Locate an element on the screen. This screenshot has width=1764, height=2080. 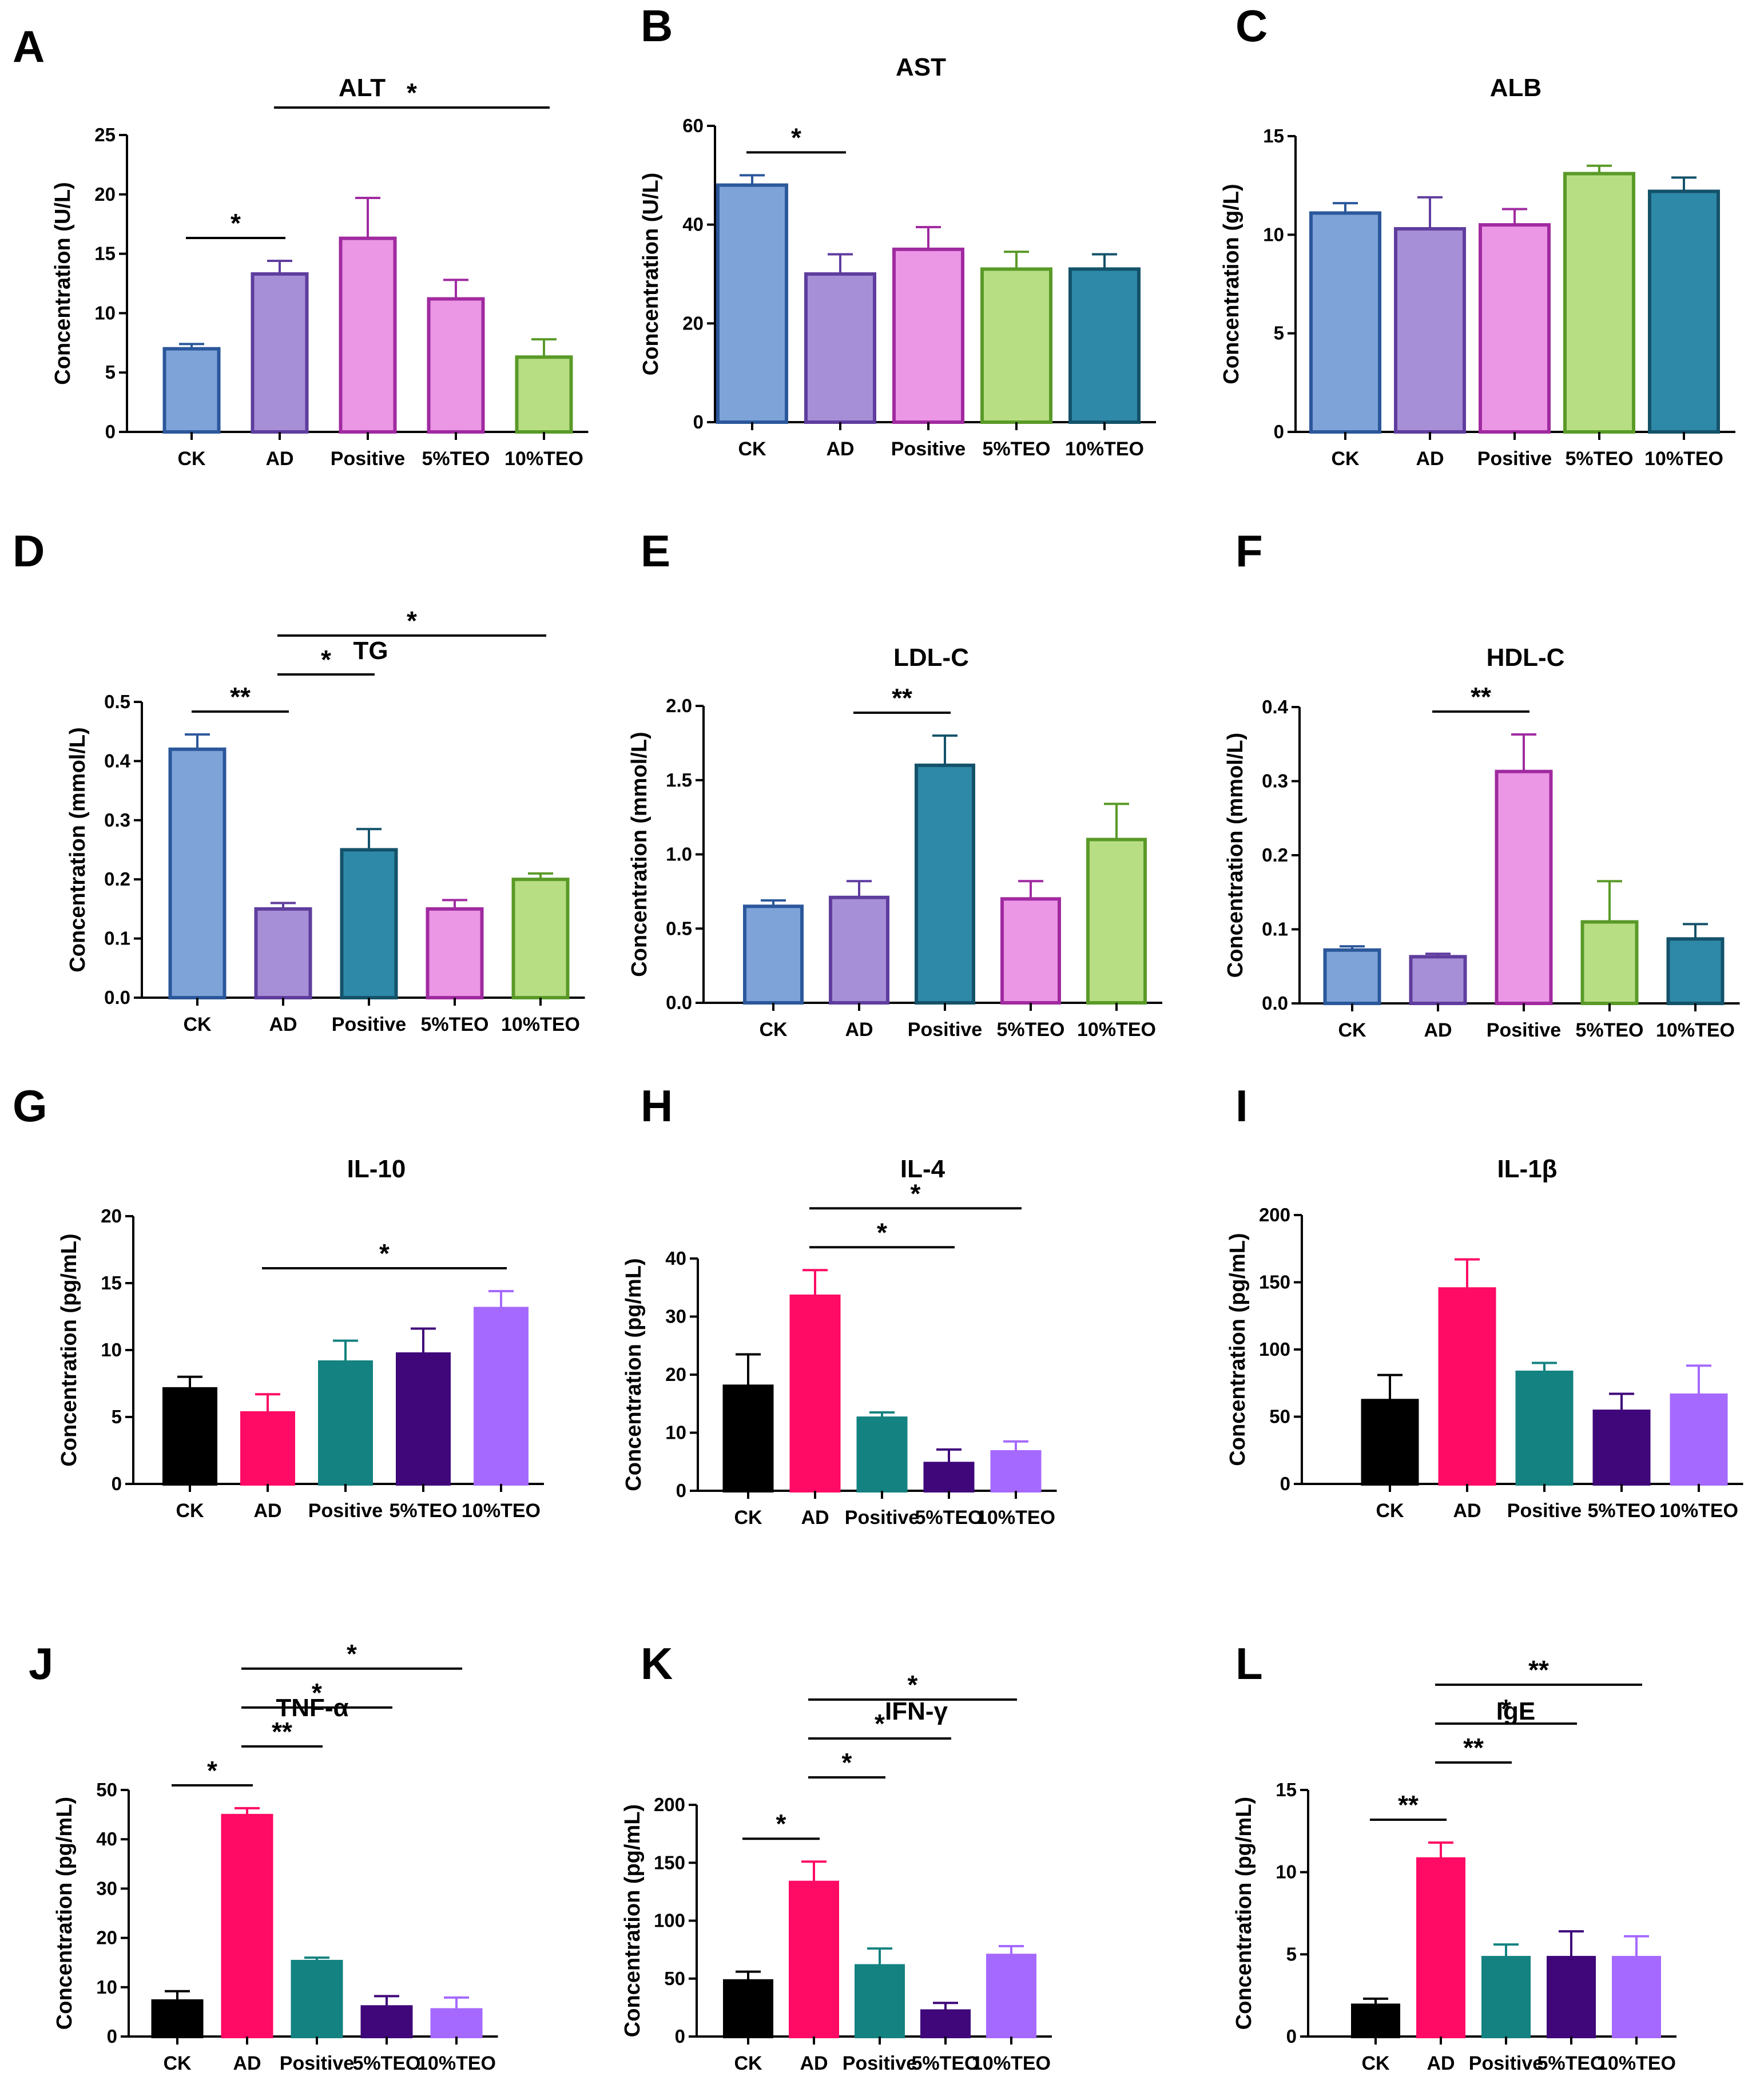
panel-letter: G is located at coordinates (30, 1106).